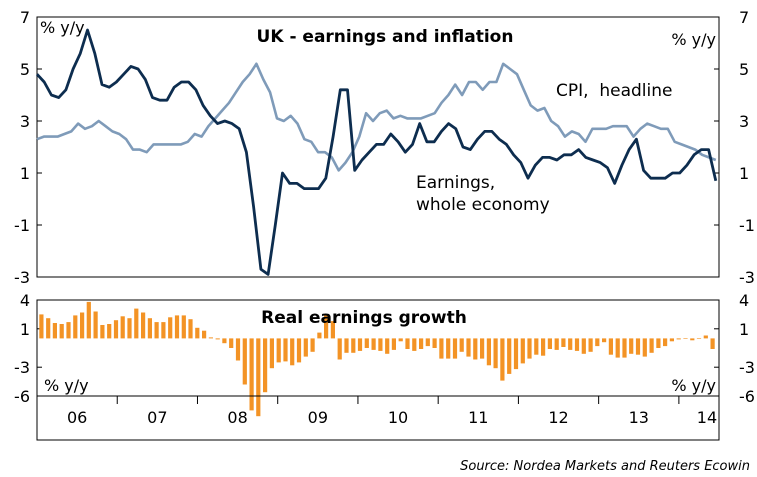 Image resolution: width=757 pixels, height=477 pixels. Describe the element at coordinates (25, 69) in the screenshot. I see `top-left-tick-label: 5` at that location.